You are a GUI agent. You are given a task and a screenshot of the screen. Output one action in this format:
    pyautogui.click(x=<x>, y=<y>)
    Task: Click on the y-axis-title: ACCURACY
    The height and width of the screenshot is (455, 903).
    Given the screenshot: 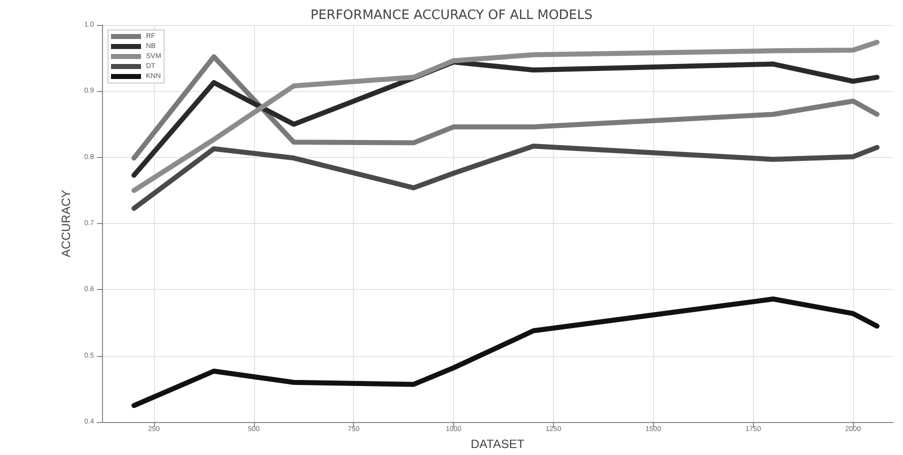 What is the action you would take?
    pyautogui.click(x=66, y=224)
    